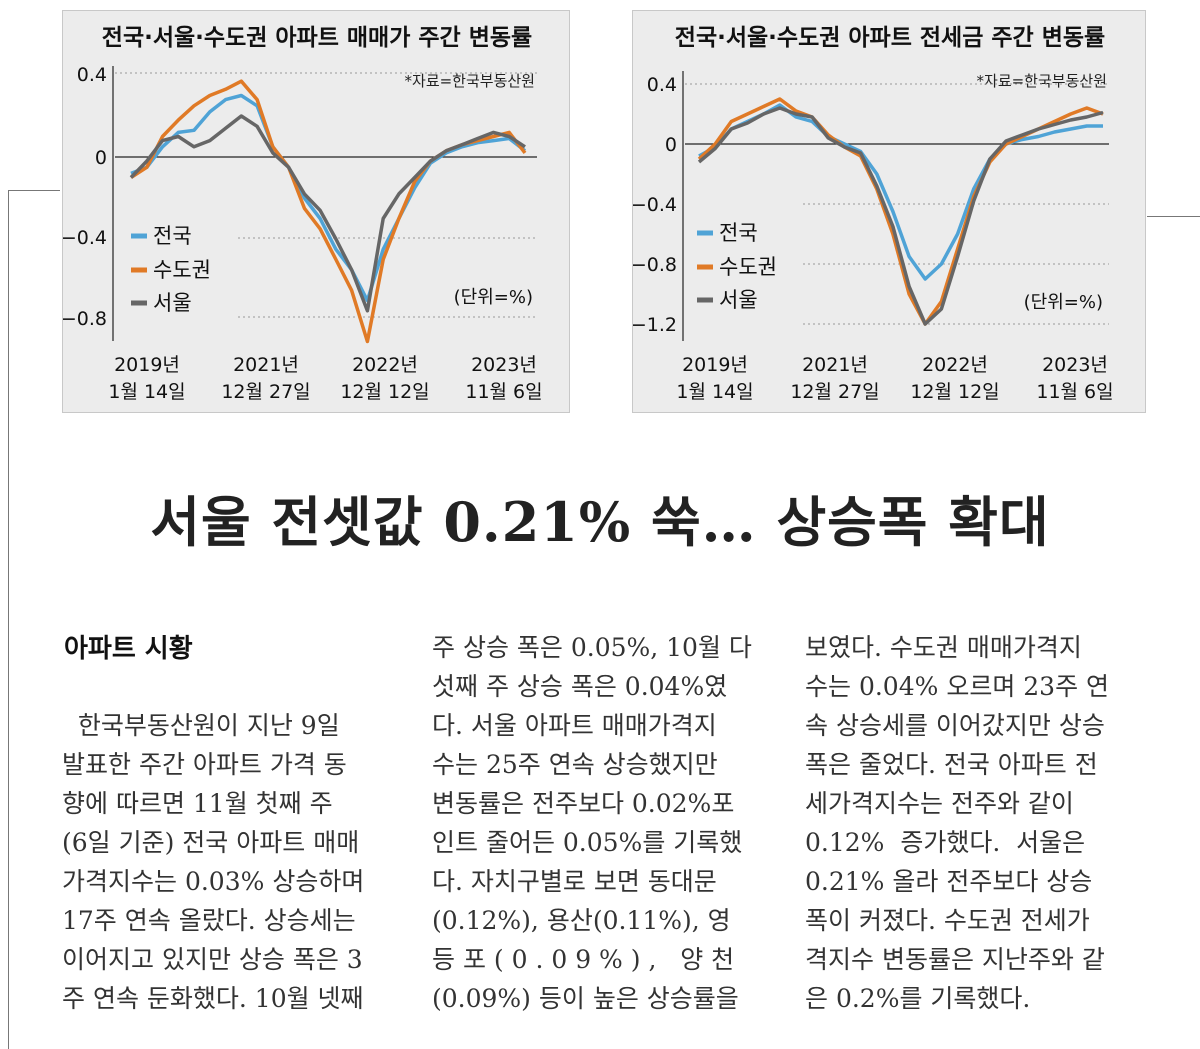 The height and width of the screenshot is (1049, 1200). What do you see at coordinates (655, 325) in the screenshot?
I see `y-tick-label: −1.2` at bounding box center [655, 325].